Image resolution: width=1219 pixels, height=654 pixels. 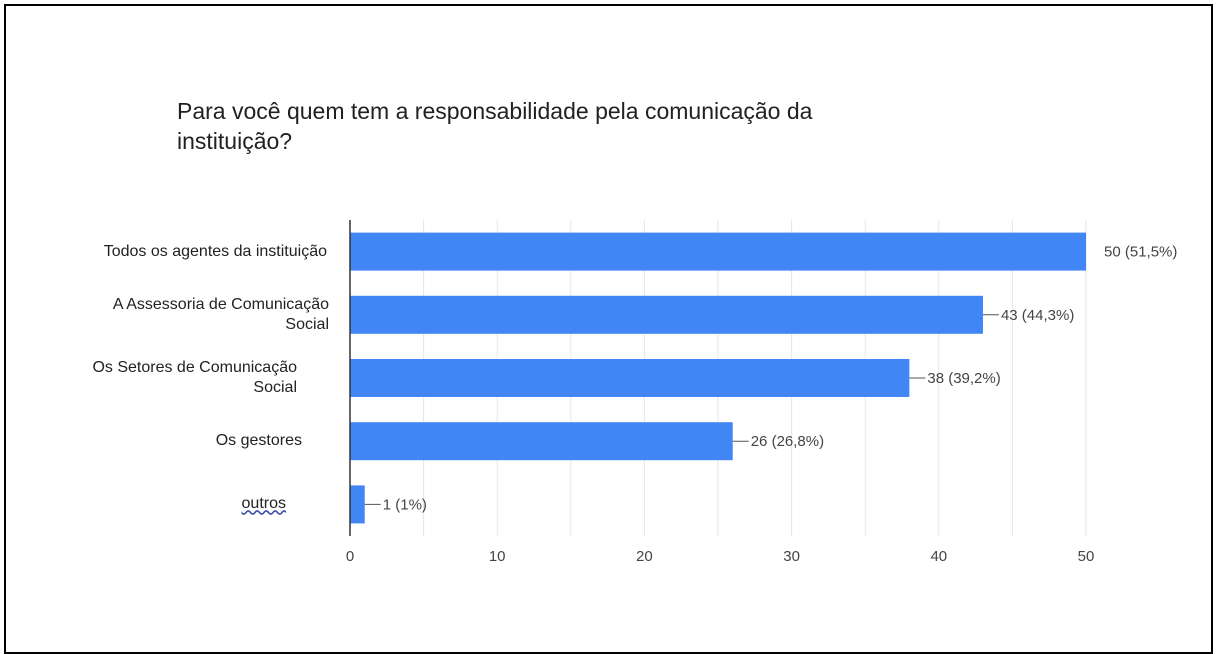 I want to click on x-tick-label: 30, so click(x=791, y=556).